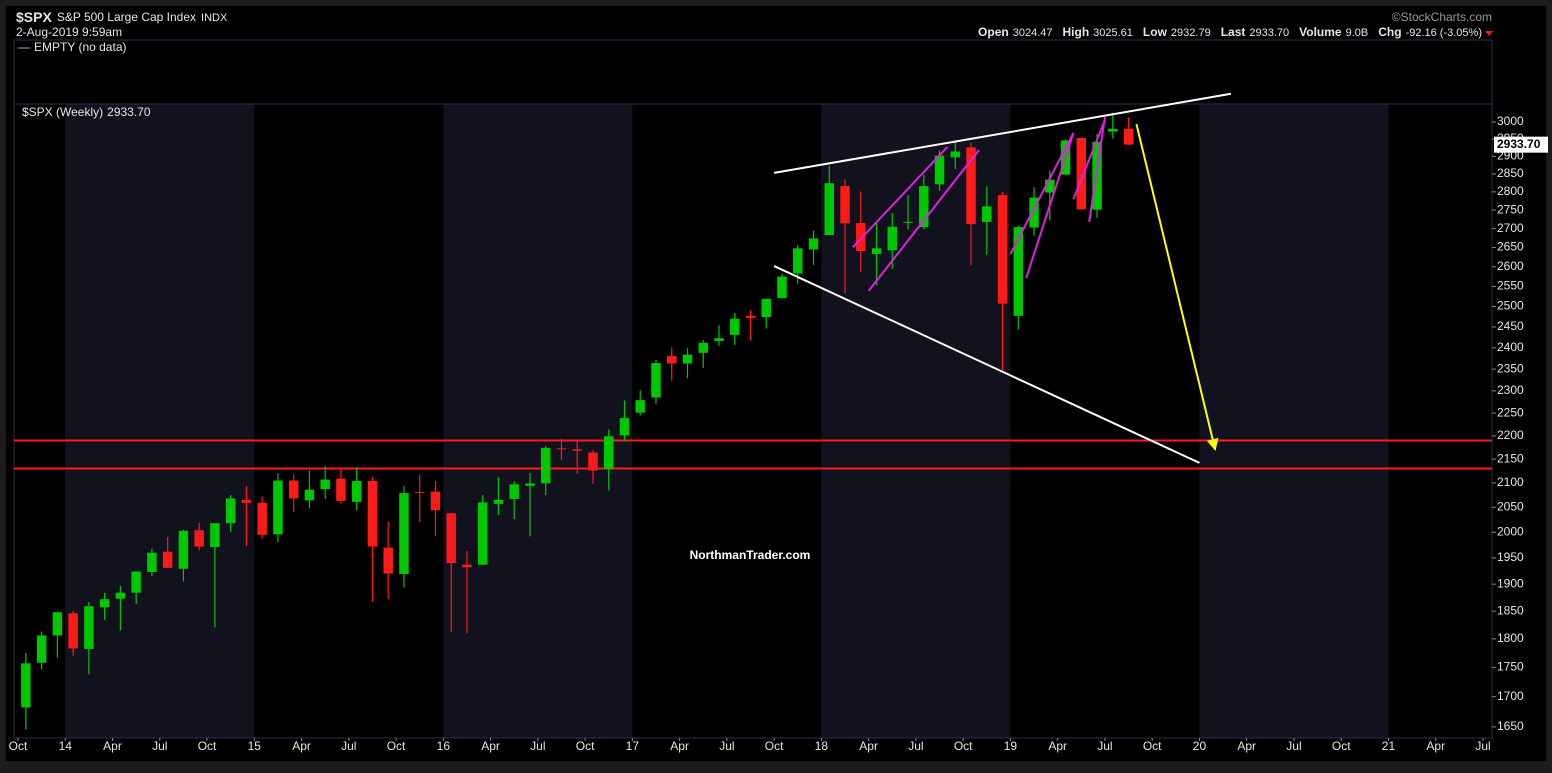 This screenshot has width=1552, height=773. I want to click on y-tick-label: 2200, so click(1510, 435).